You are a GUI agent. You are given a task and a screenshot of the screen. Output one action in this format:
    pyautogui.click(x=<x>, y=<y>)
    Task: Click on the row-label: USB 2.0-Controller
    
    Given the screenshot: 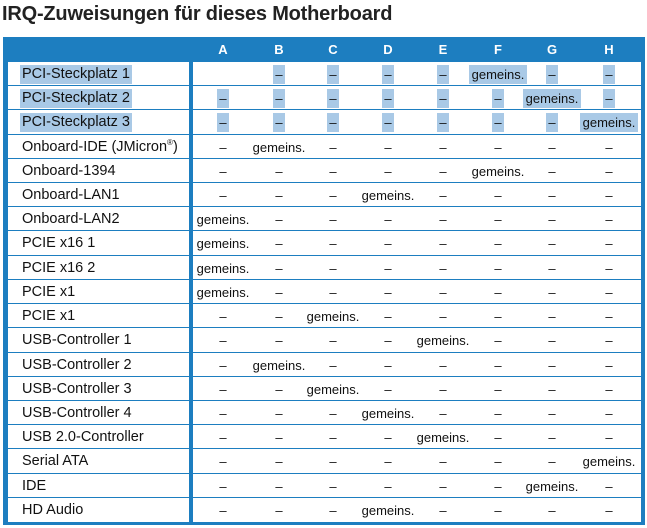 What is the action you would take?
    pyautogui.click(x=83, y=437)
    